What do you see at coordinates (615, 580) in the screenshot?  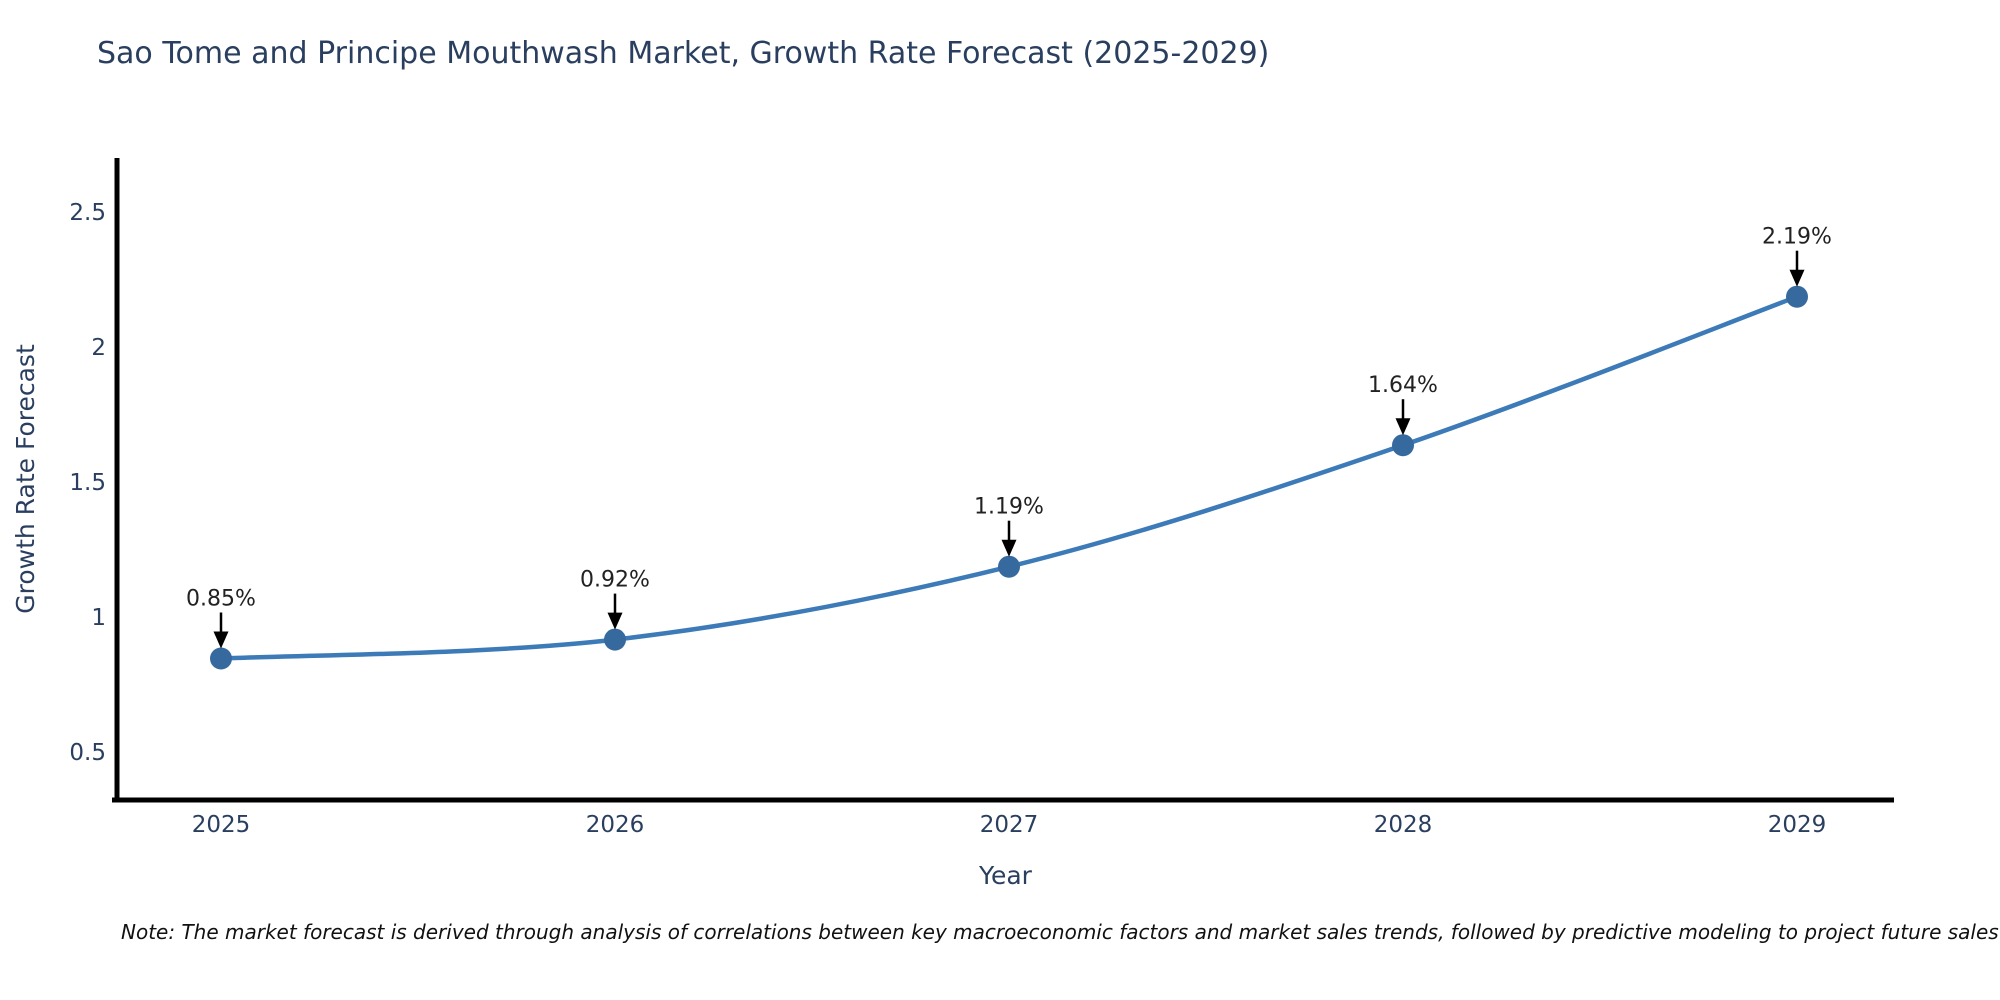 I see `data-point-annotation: 0.92%` at bounding box center [615, 580].